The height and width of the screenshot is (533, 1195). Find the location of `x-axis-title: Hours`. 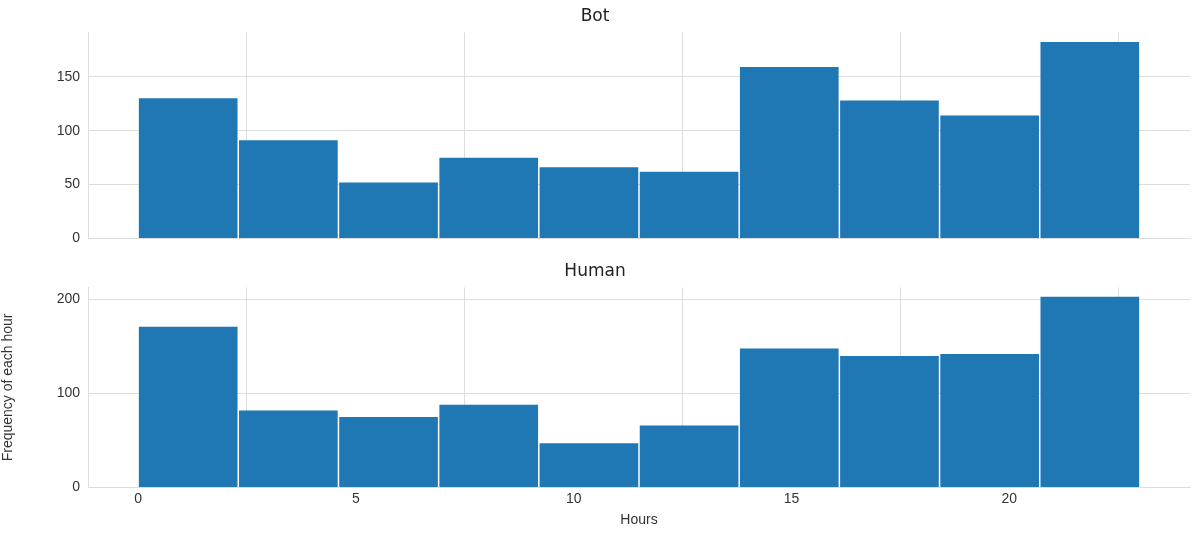

x-axis-title: Hours is located at coordinates (639, 519).